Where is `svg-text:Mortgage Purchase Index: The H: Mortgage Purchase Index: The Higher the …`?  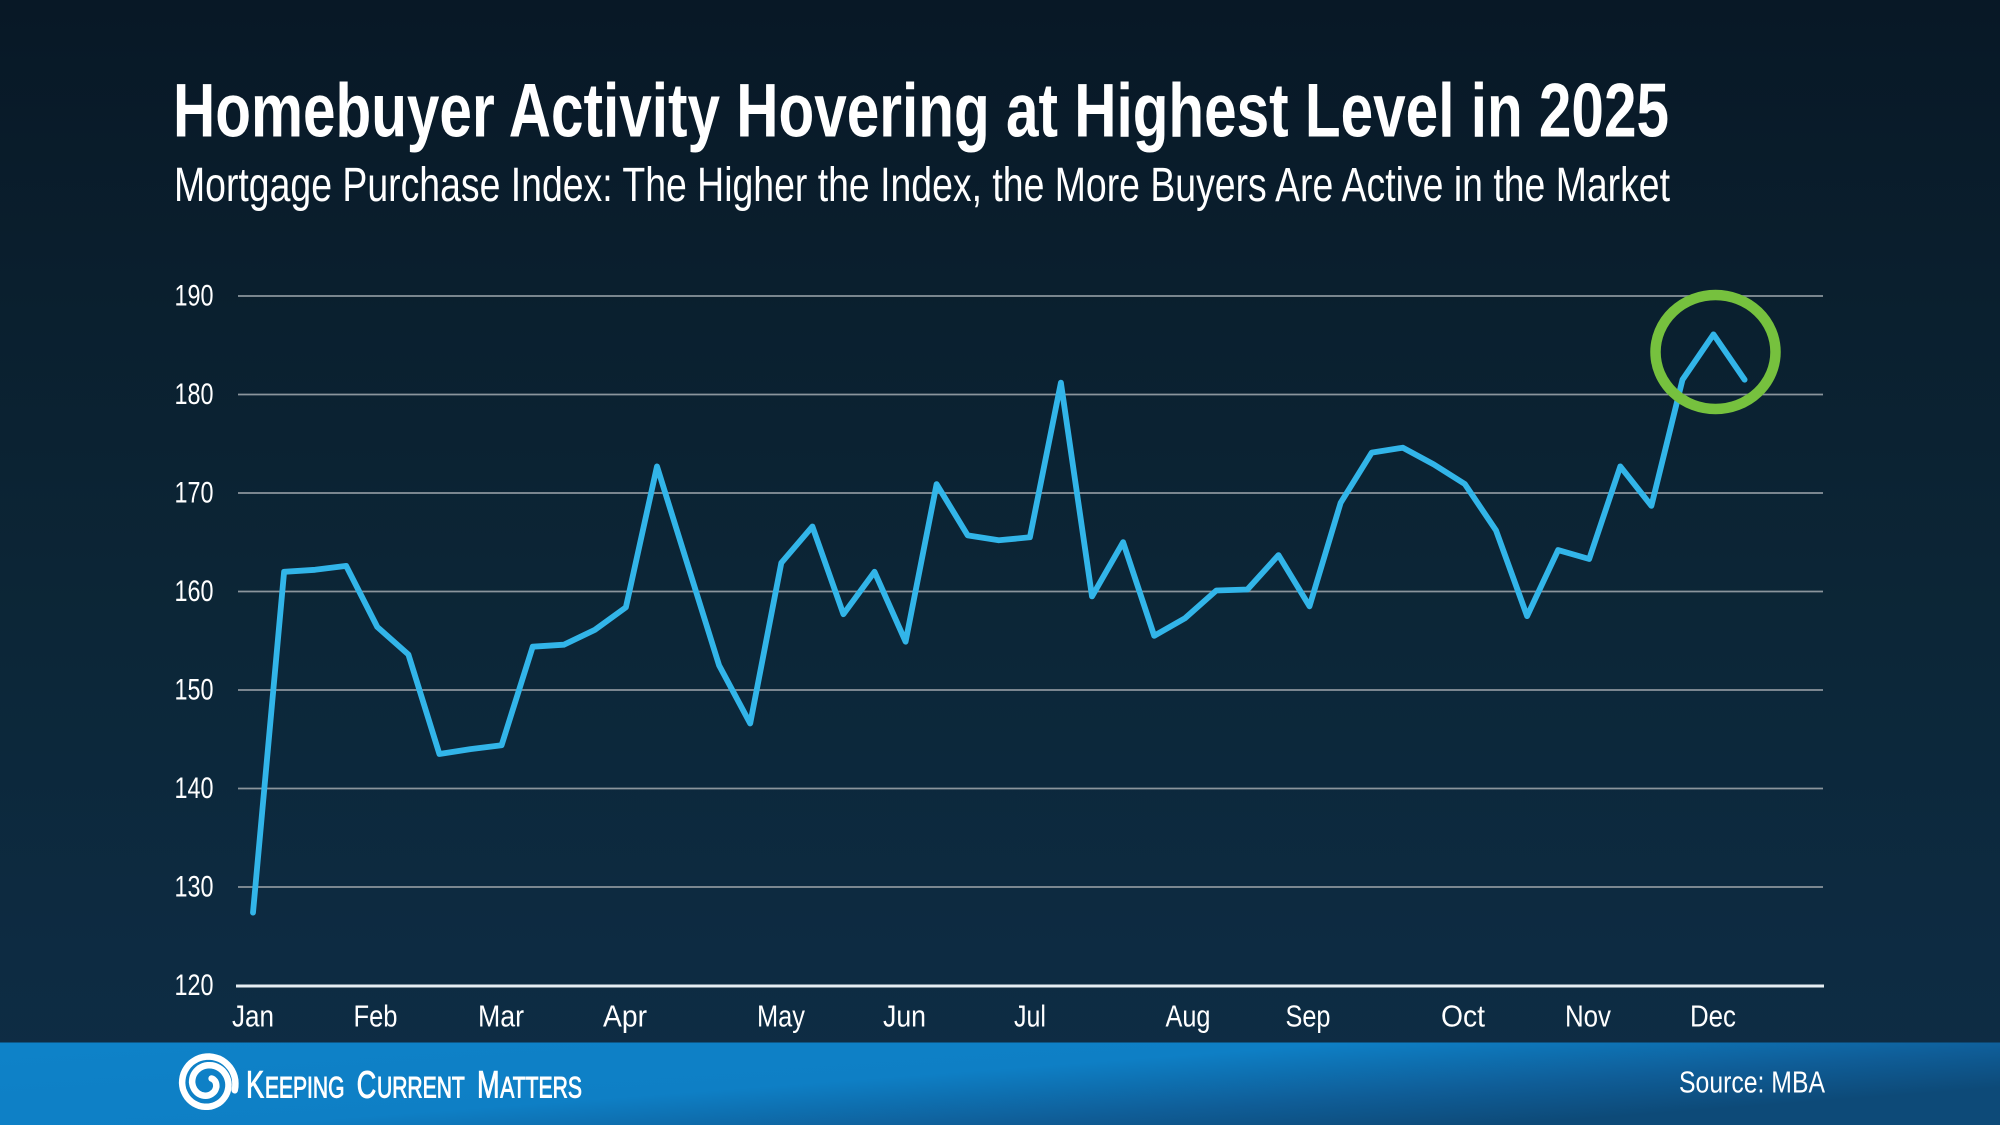 svg-text:Mortgage Purchase Index: The H: Mortgage Purchase Index: The Higher the … is located at coordinates (922, 185).